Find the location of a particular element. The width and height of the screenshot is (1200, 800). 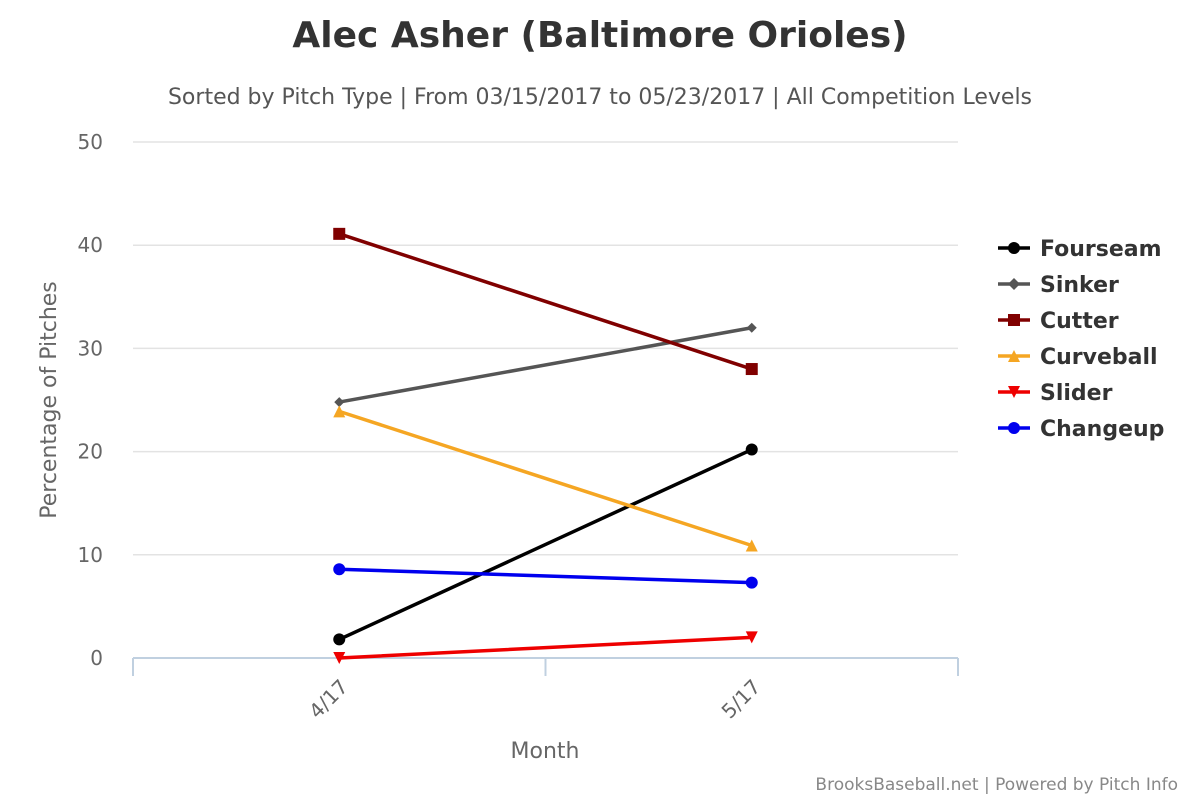

y-tick-label: 30 is located at coordinates (90, 348).